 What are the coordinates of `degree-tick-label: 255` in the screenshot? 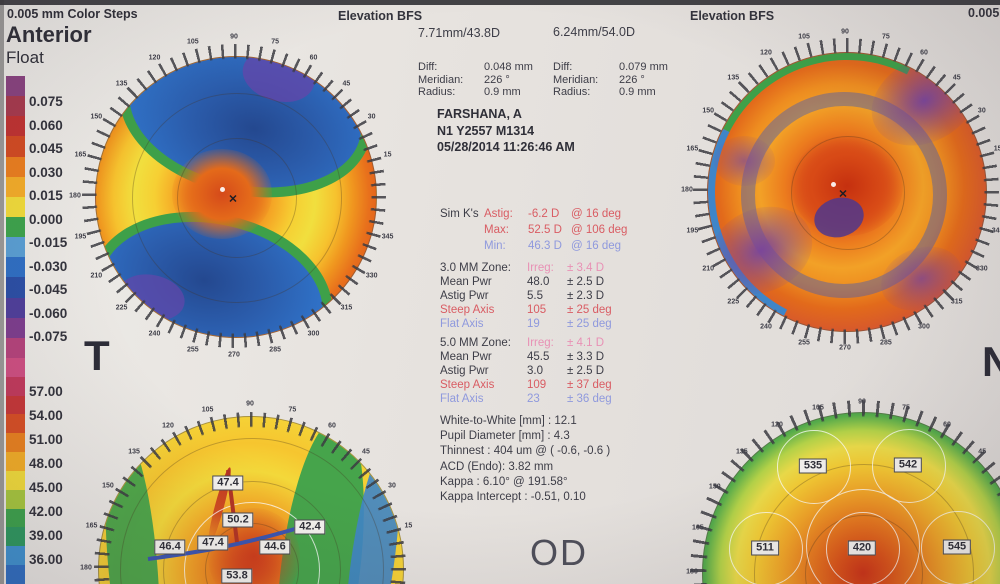 It's located at (193, 350).